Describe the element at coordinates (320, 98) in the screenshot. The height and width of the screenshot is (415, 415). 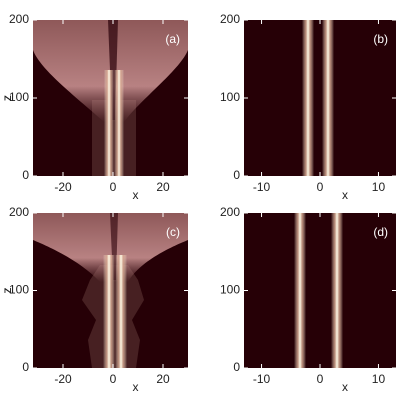
I see `heatmap-b` at that location.